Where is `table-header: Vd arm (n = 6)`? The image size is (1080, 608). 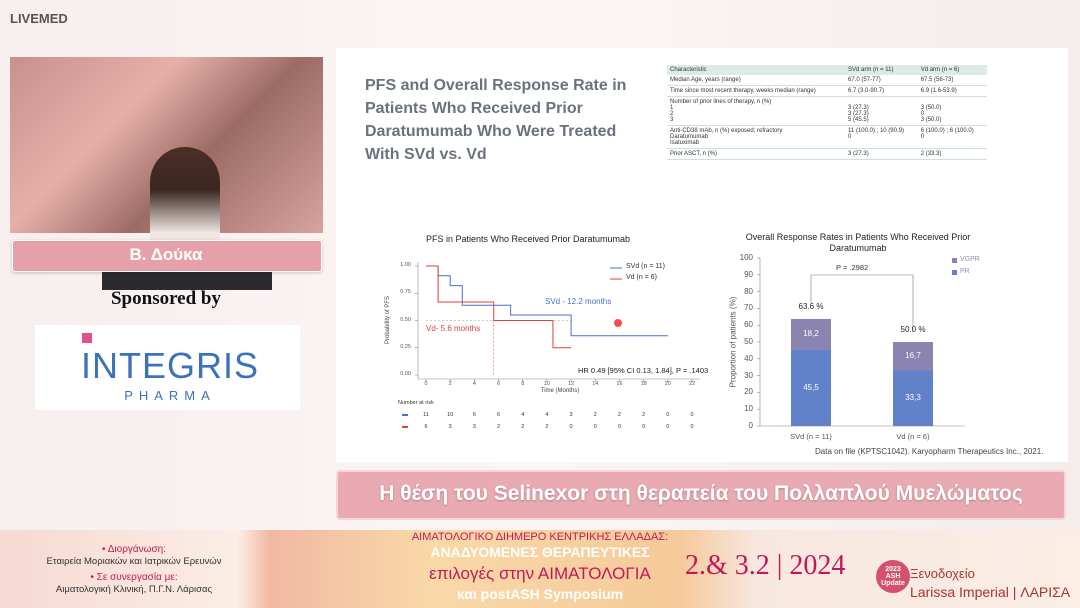
table-header: Vd arm (n = 6) is located at coordinates (952, 70).